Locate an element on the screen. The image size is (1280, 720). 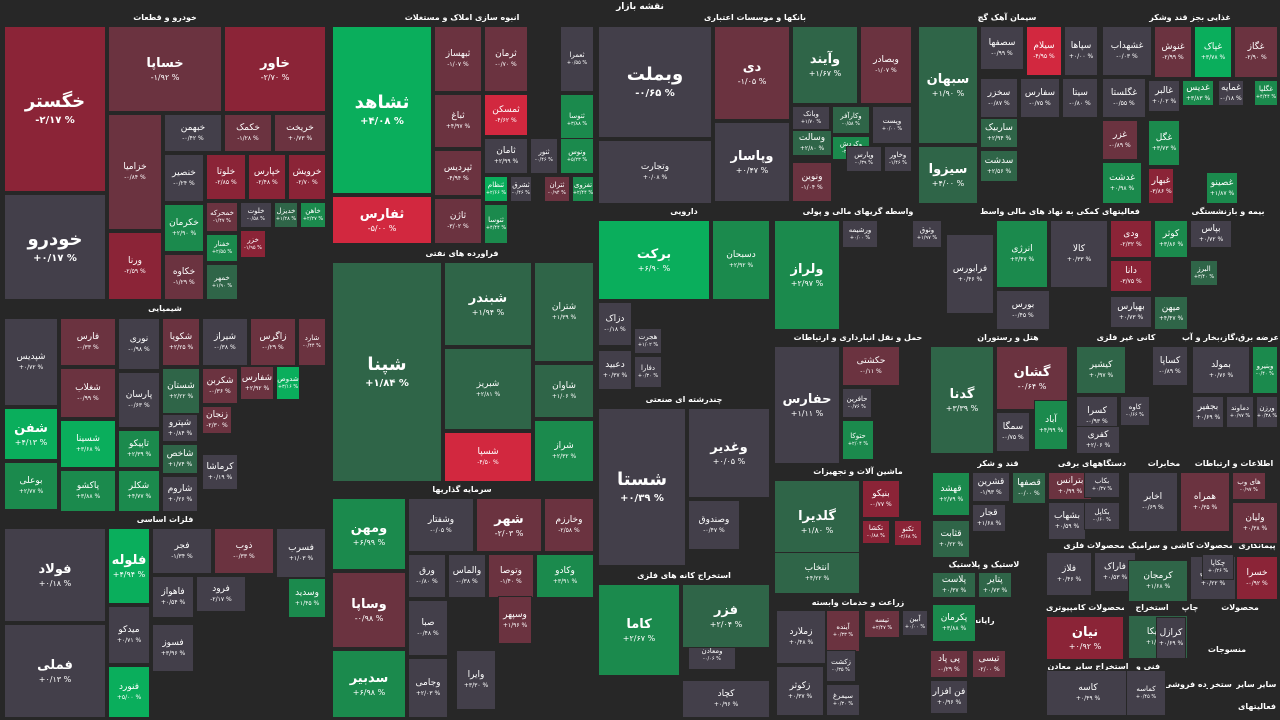
stock-tile: ثامان +۲/۹۹ % is located at coordinates (506, 156).